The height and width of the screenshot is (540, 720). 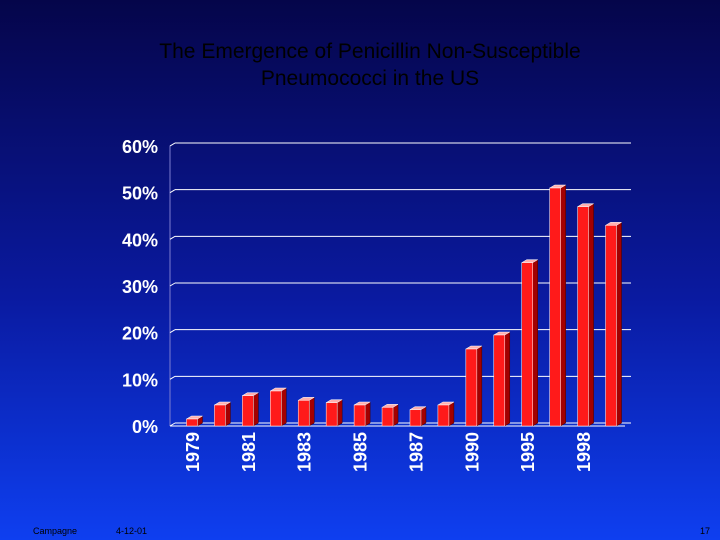 What do you see at coordinates (528, 452) in the screenshot?
I see `x-tick-label: 1995` at bounding box center [528, 452].